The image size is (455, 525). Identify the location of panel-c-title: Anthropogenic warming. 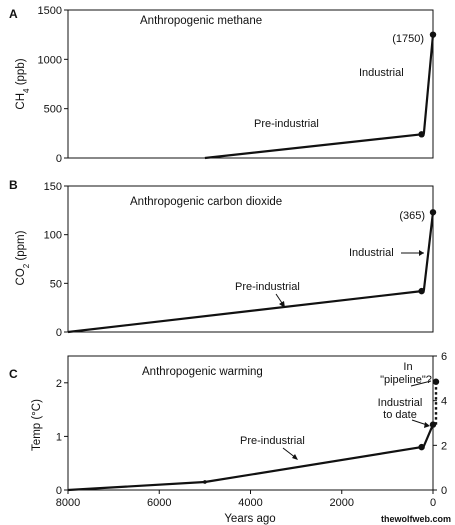
(202, 372).